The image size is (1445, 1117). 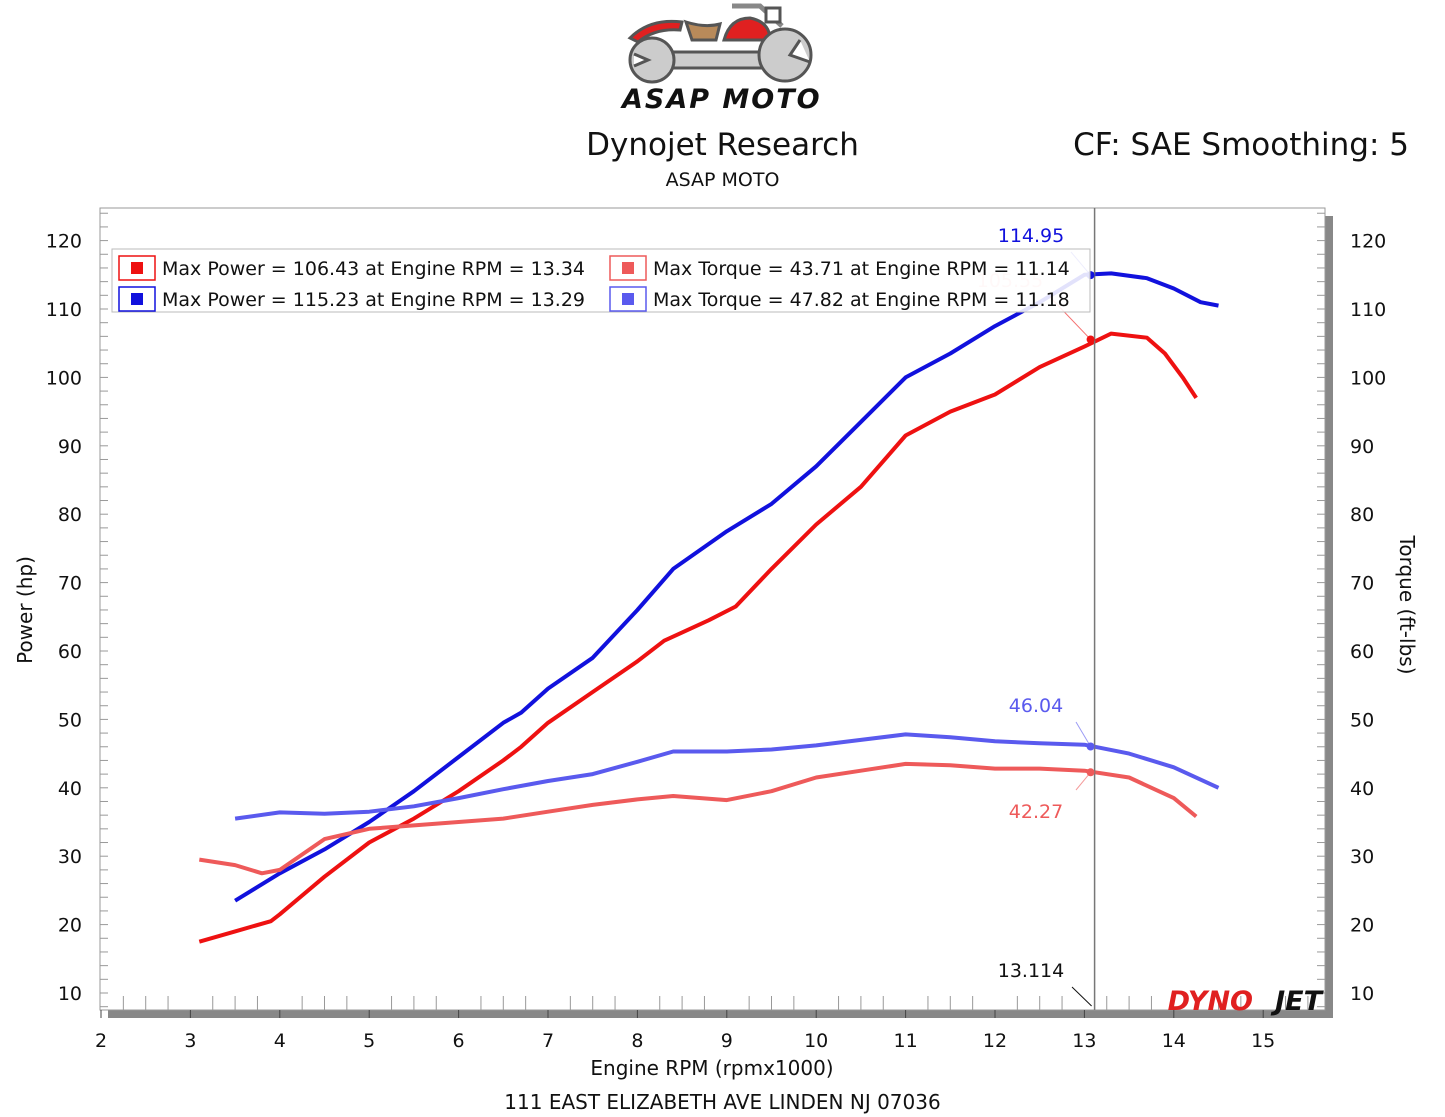 What do you see at coordinates (190, 1041) in the screenshot?
I see `x-tick-label: 3` at bounding box center [190, 1041].